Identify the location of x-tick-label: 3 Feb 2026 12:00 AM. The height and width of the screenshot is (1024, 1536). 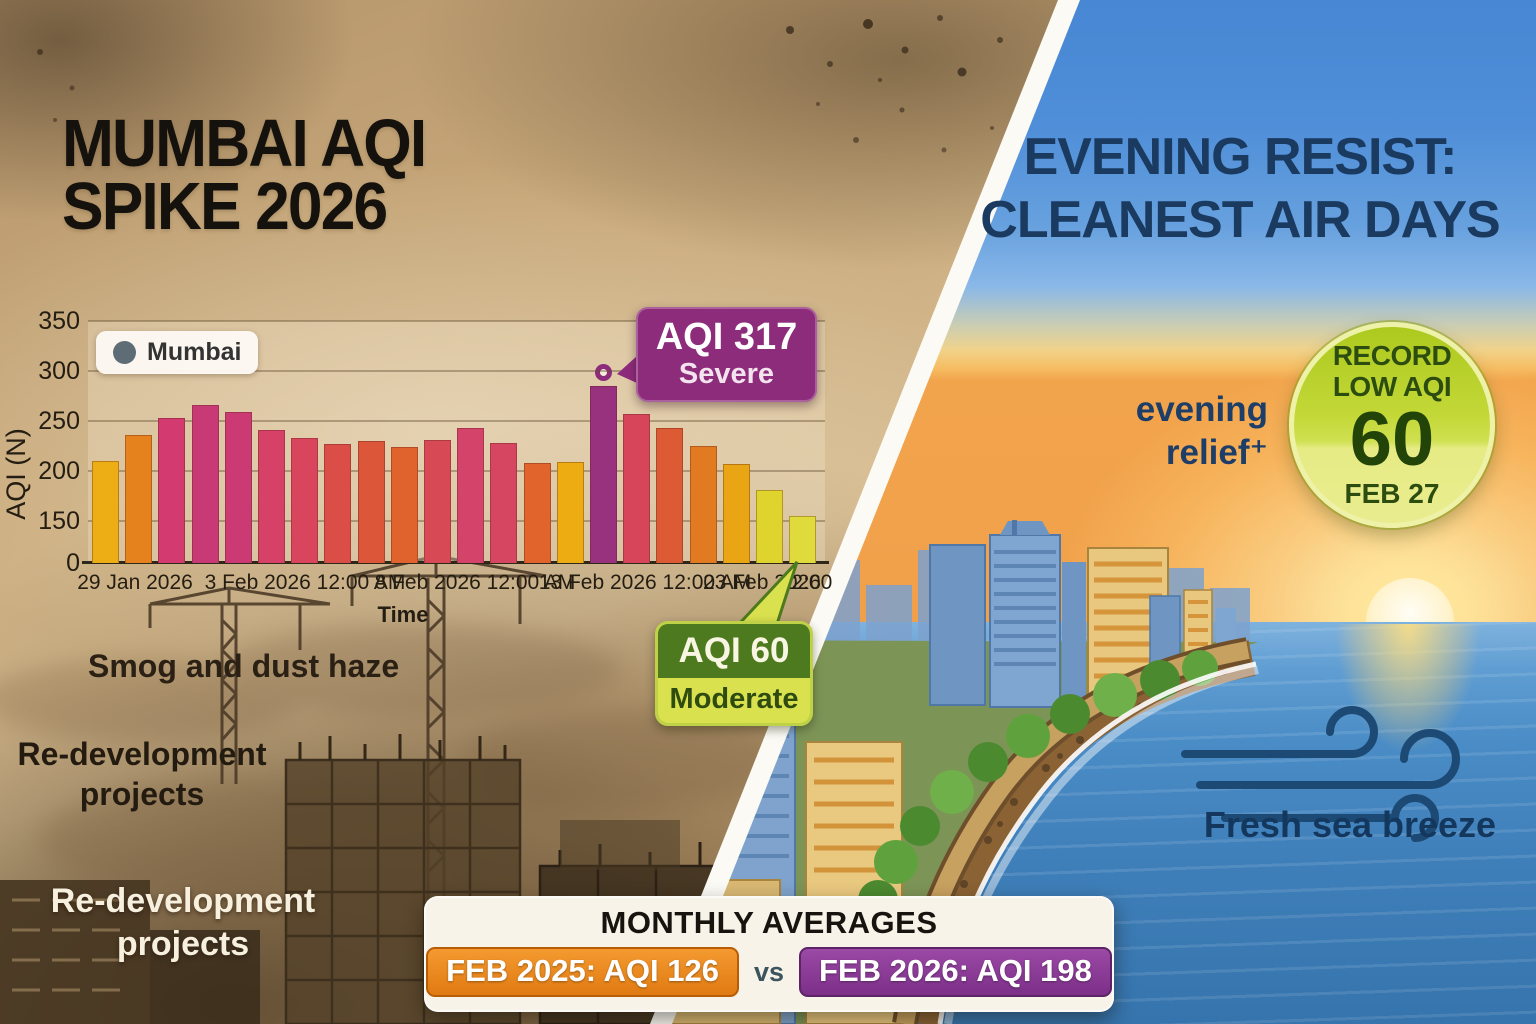
(305, 582).